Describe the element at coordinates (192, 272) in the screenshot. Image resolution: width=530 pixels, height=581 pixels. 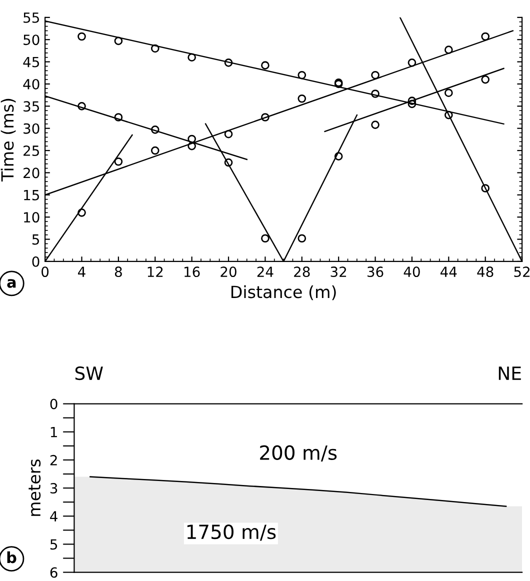
I see `x-tick-label: 16` at that location.